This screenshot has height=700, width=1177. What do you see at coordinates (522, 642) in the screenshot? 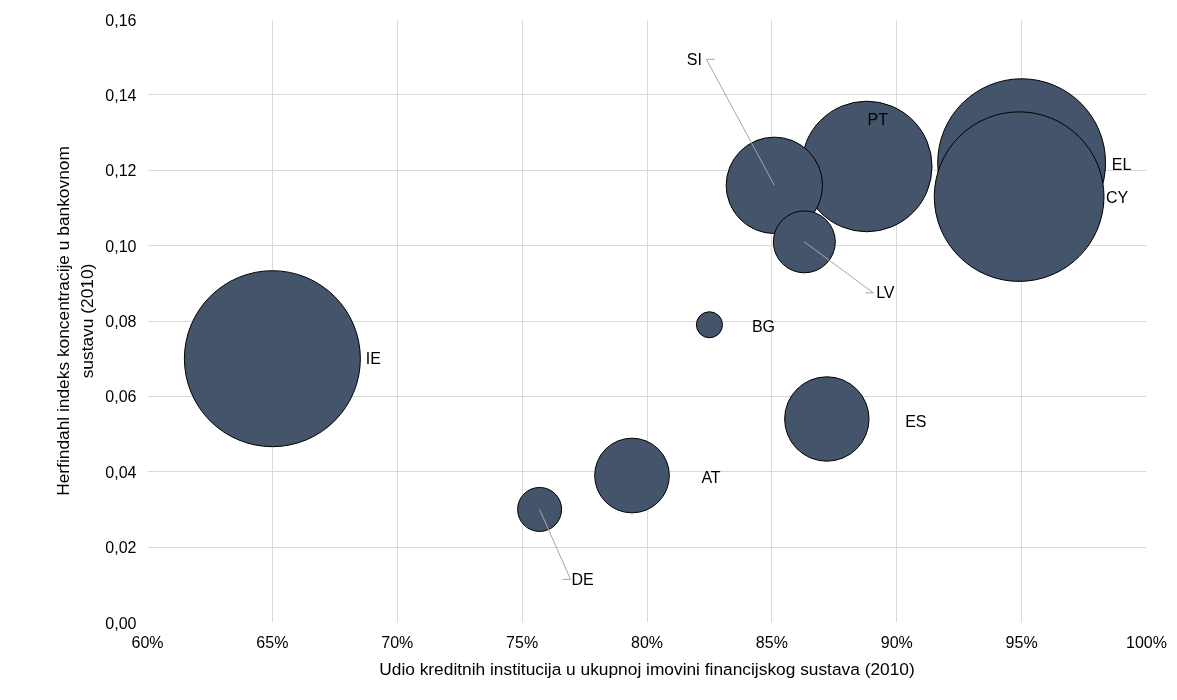
I see `x-tick-label: 75%` at bounding box center [522, 642].